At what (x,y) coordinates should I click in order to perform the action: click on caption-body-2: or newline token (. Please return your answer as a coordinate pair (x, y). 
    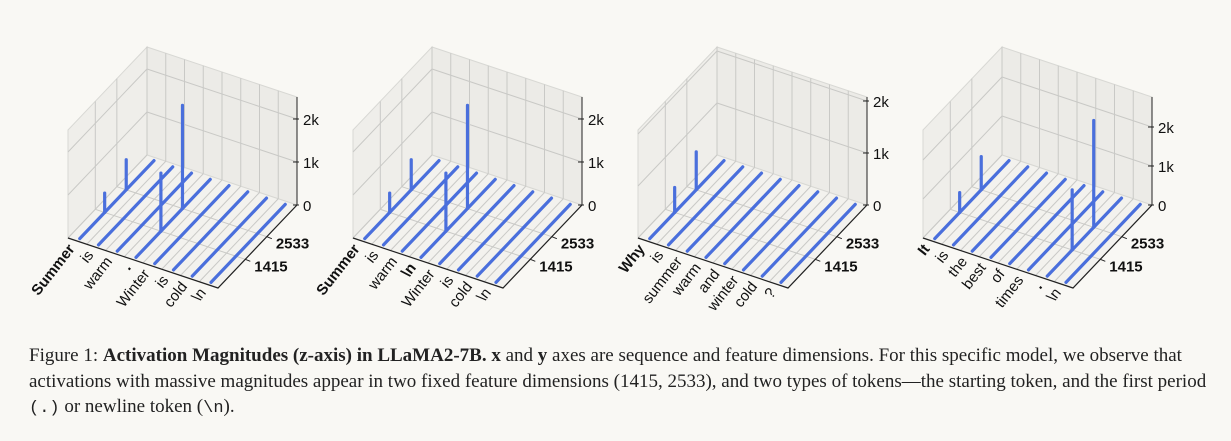
    Looking at the image, I should click on (131, 406).